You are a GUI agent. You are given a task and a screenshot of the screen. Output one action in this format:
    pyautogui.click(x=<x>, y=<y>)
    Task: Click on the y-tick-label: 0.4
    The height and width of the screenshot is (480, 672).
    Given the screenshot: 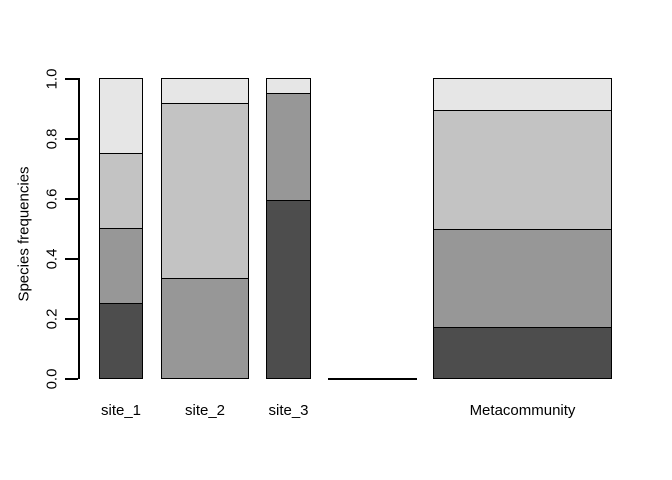 What is the action you would take?
    pyautogui.click(x=52, y=258)
    